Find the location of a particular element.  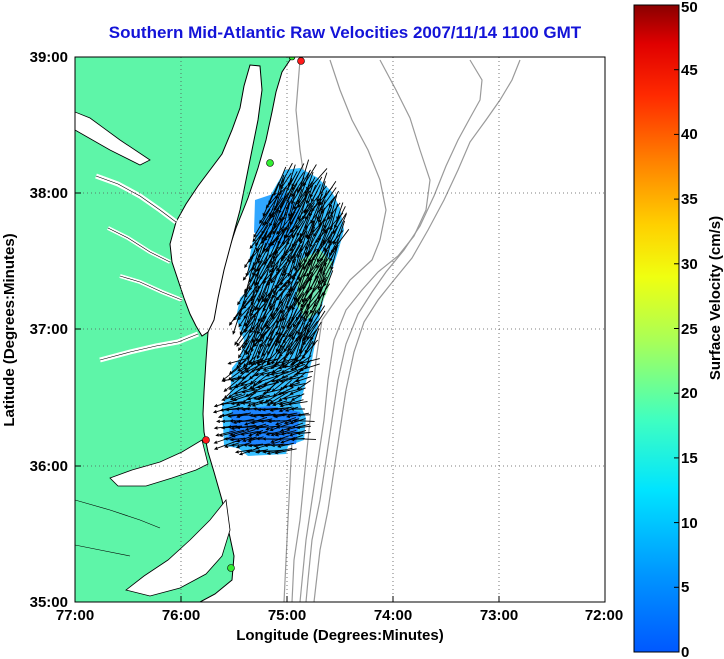

x-axis-label: Longitude (Degrees:Minutes) is located at coordinates (340, 635).